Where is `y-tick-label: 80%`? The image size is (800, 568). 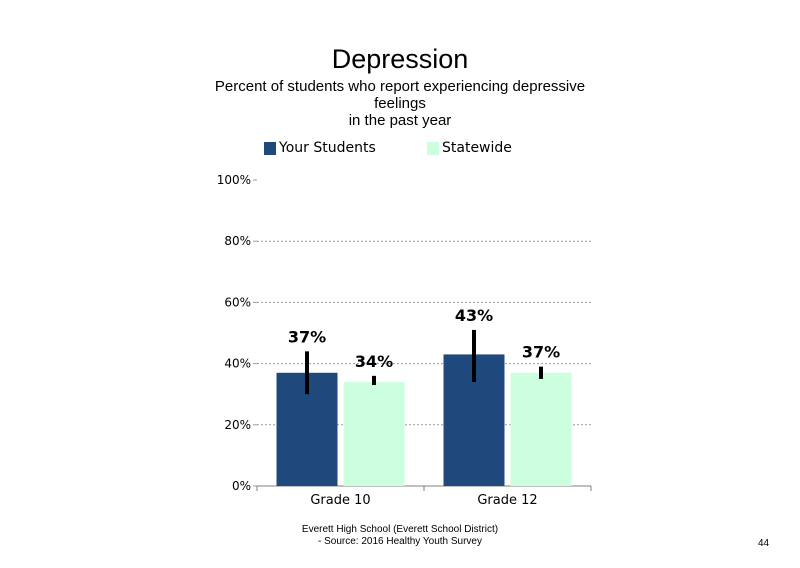 y-tick-label: 80% is located at coordinates (237, 241).